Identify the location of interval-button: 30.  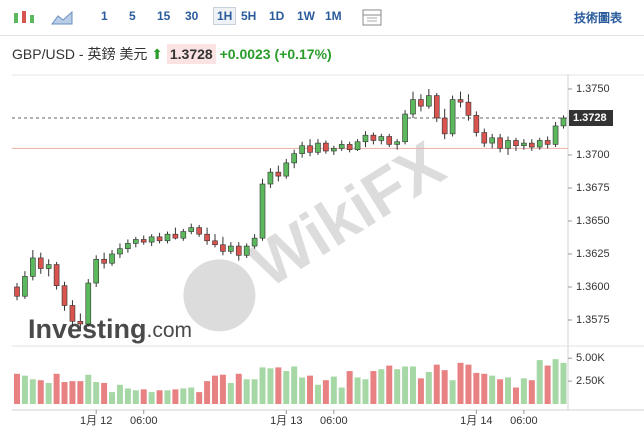
(192, 16).